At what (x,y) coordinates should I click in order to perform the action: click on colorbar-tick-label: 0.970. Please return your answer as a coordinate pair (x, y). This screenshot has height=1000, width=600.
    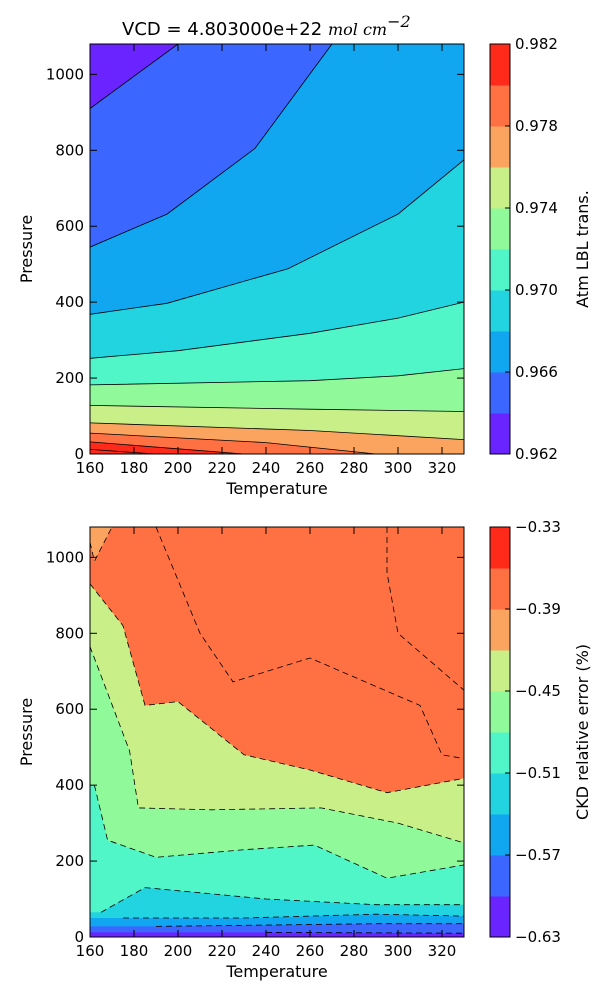
    Looking at the image, I should click on (536, 290).